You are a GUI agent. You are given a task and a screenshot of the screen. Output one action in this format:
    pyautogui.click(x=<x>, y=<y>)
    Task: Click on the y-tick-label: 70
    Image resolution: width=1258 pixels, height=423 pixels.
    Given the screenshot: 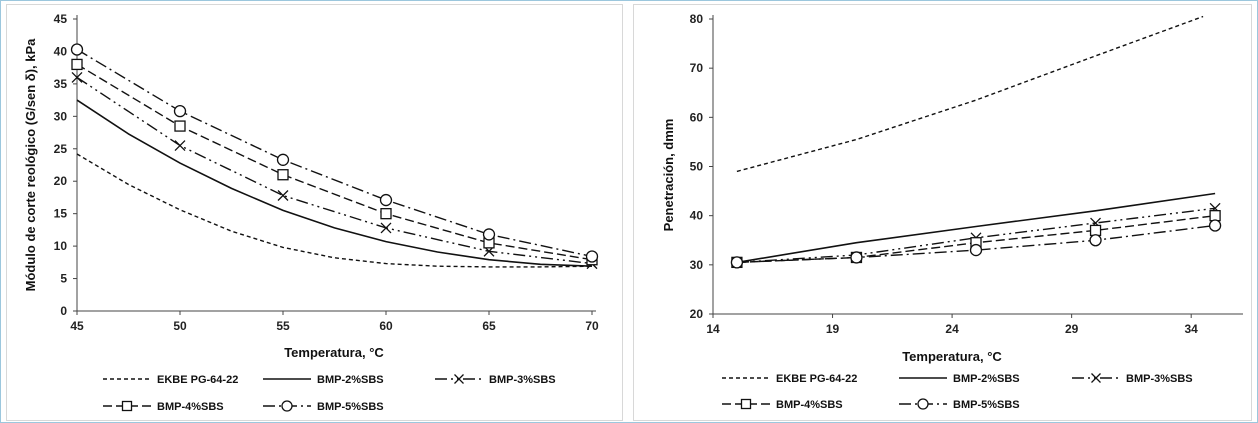 What is the action you would take?
    pyautogui.click(x=697, y=68)
    